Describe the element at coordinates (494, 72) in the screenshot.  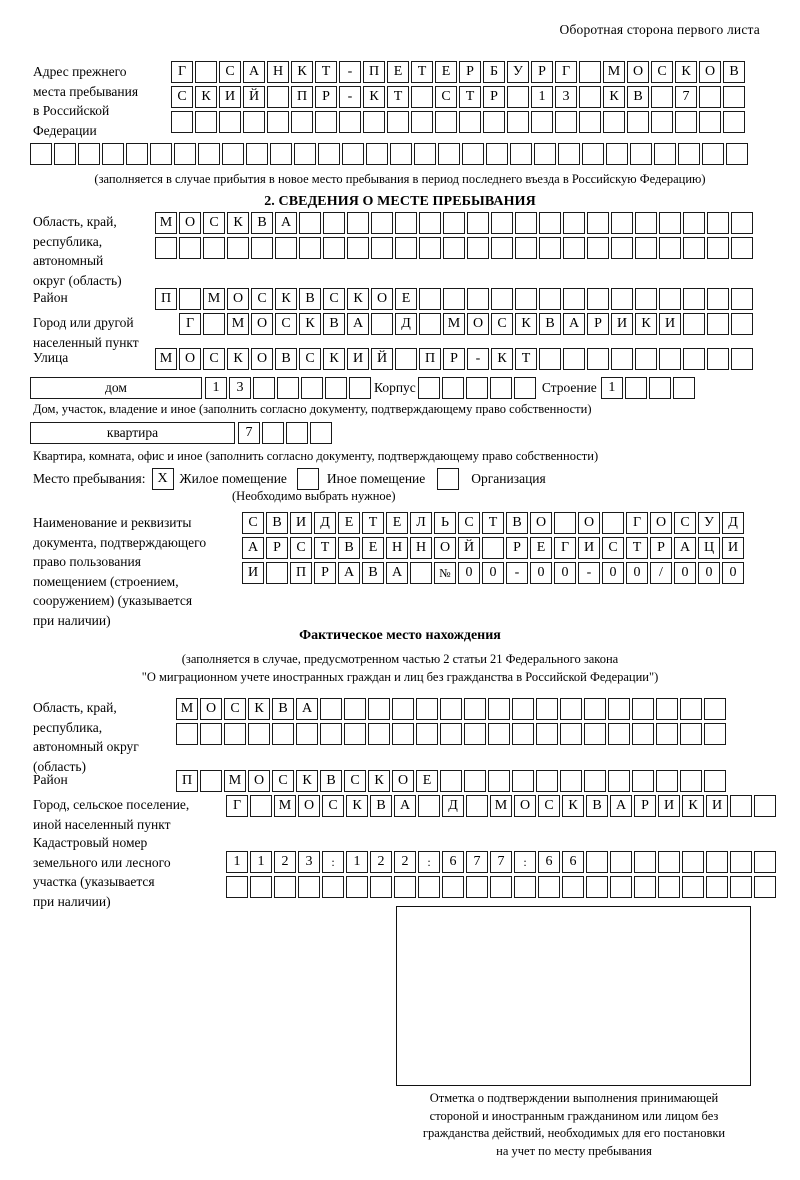
I see `char-cell: Б` at that location.